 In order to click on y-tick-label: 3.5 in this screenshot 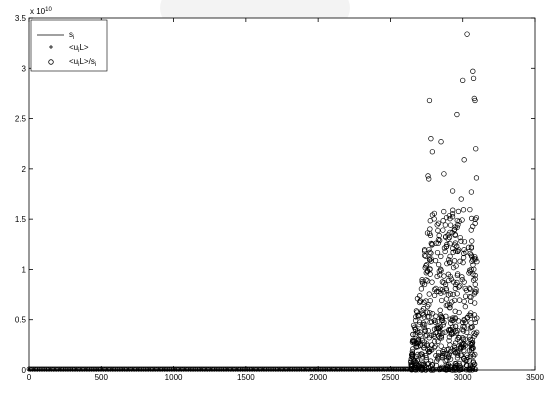, I will do `click(21, 18)`.